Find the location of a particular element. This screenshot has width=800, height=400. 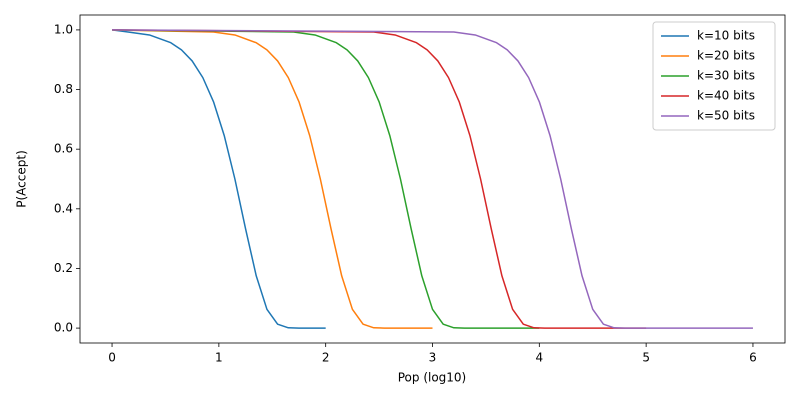

x-tick-label: 3 is located at coordinates (433, 358).